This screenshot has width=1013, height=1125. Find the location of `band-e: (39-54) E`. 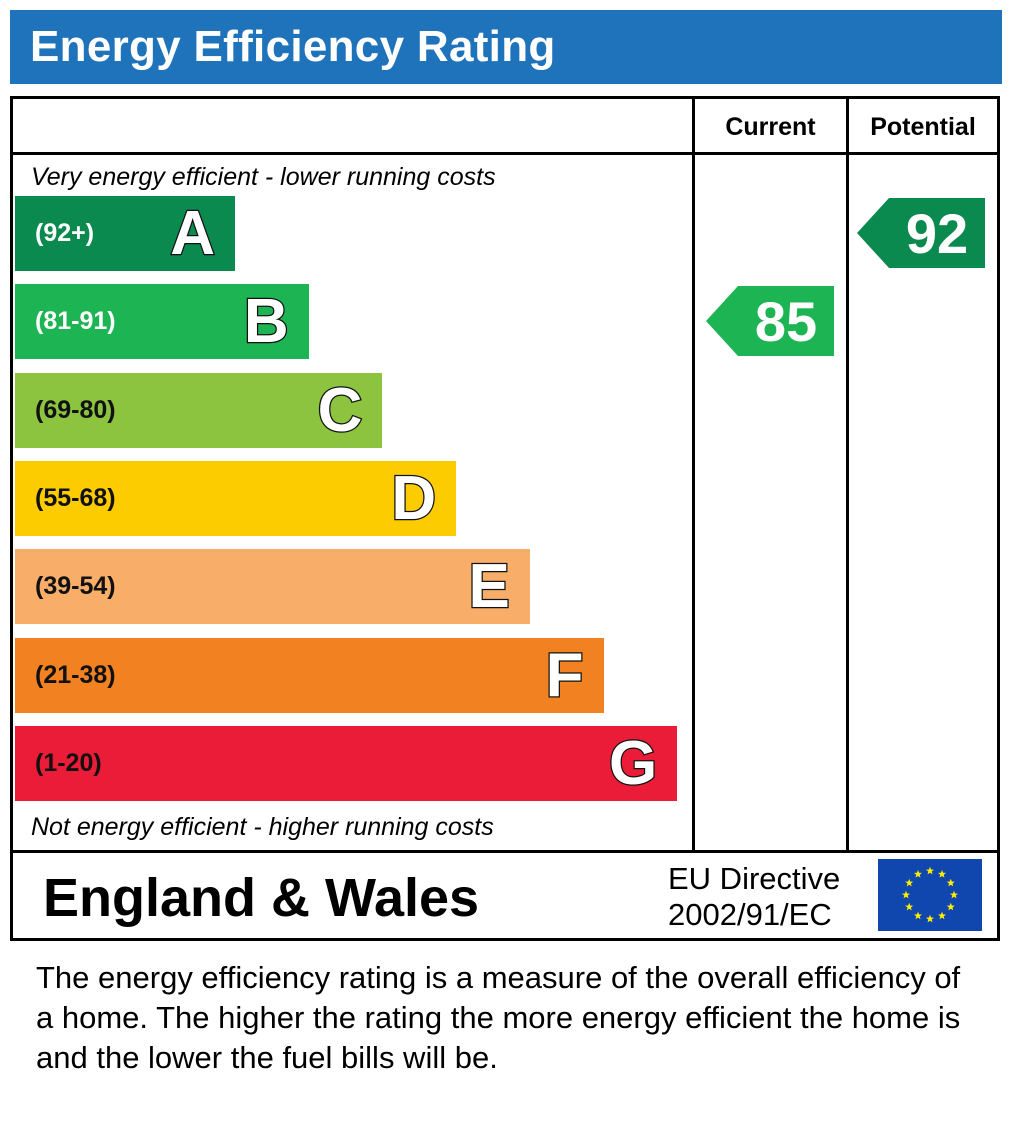

band-e: (39-54) E is located at coordinates (272, 587).